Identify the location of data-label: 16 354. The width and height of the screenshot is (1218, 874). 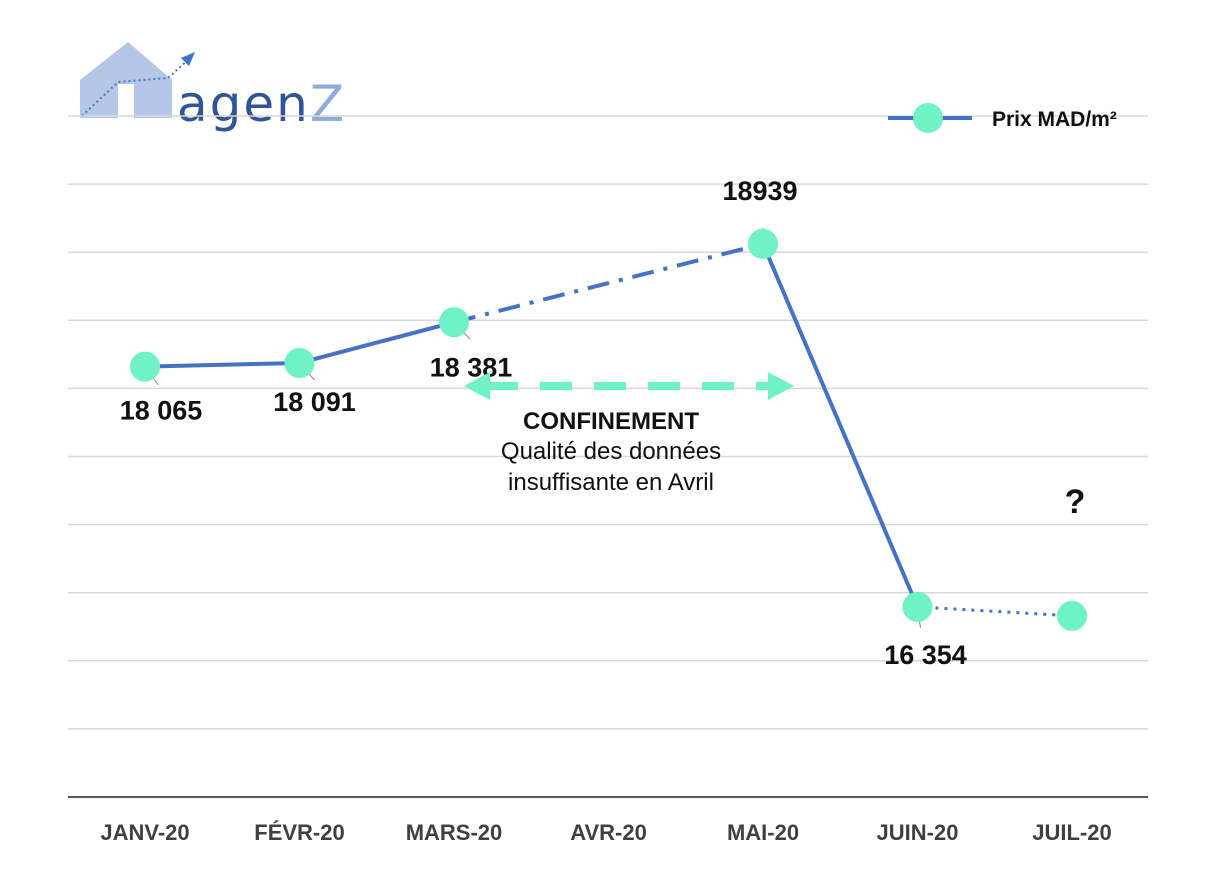
(925, 655).